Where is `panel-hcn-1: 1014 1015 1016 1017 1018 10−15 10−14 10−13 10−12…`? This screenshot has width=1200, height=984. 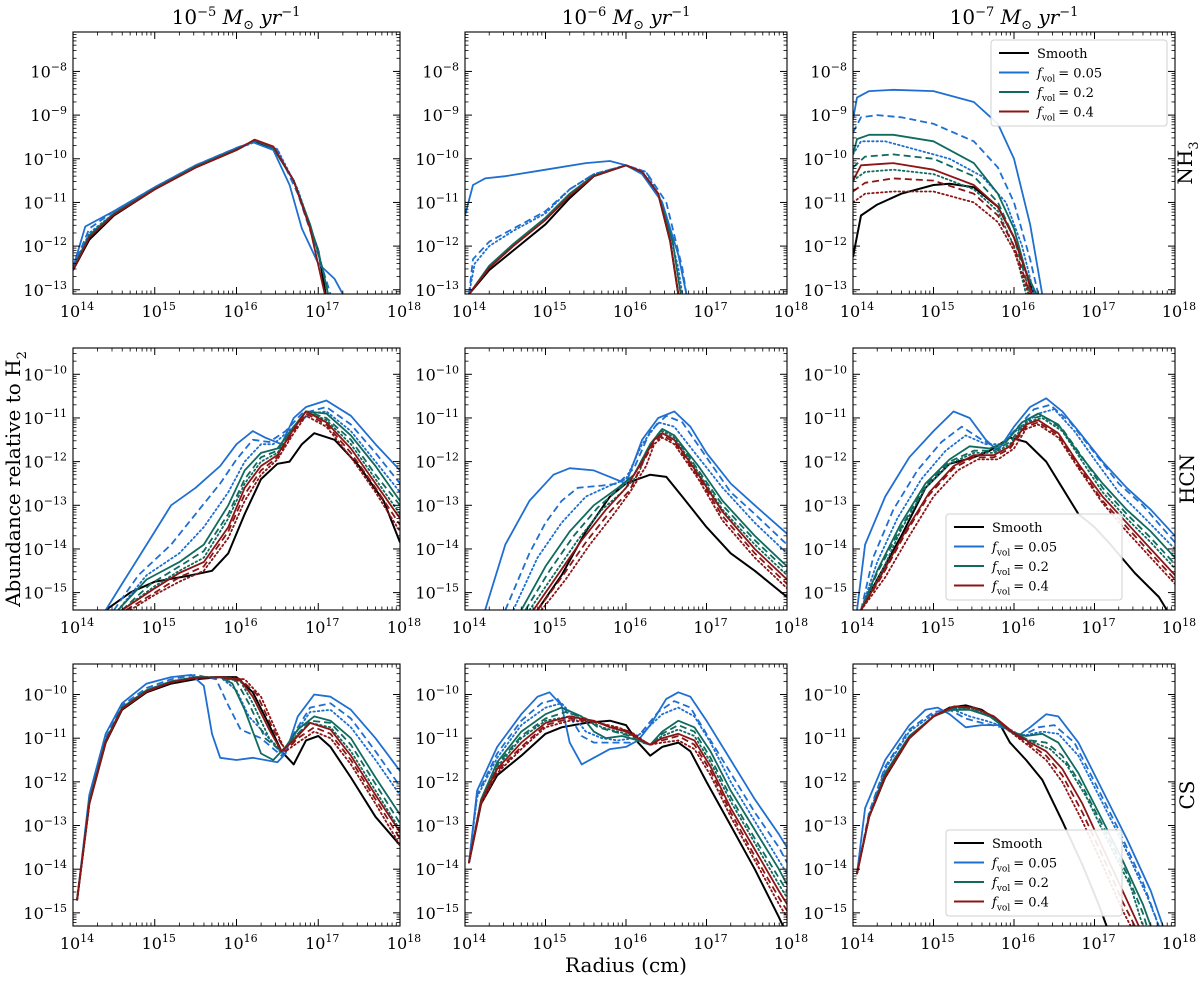 panel-hcn-1: 1014 1015 1016 1017 1018 10−15 10−14 10−13 10−12… is located at coordinates (222, 492).